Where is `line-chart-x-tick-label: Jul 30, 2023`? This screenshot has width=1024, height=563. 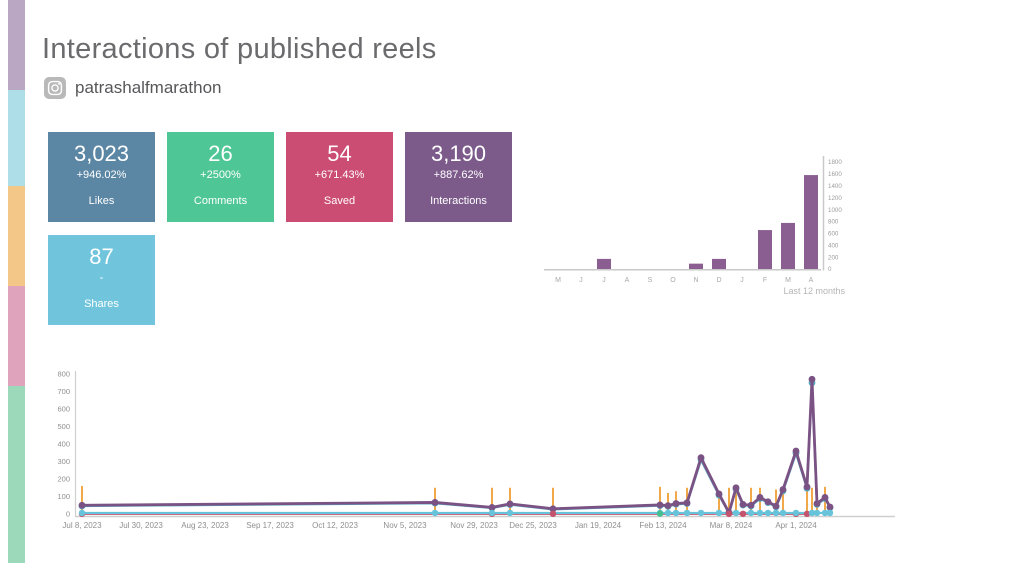
line-chart-x-tick-label: Jul 30, 2023 is located at coordinates (141, 525).